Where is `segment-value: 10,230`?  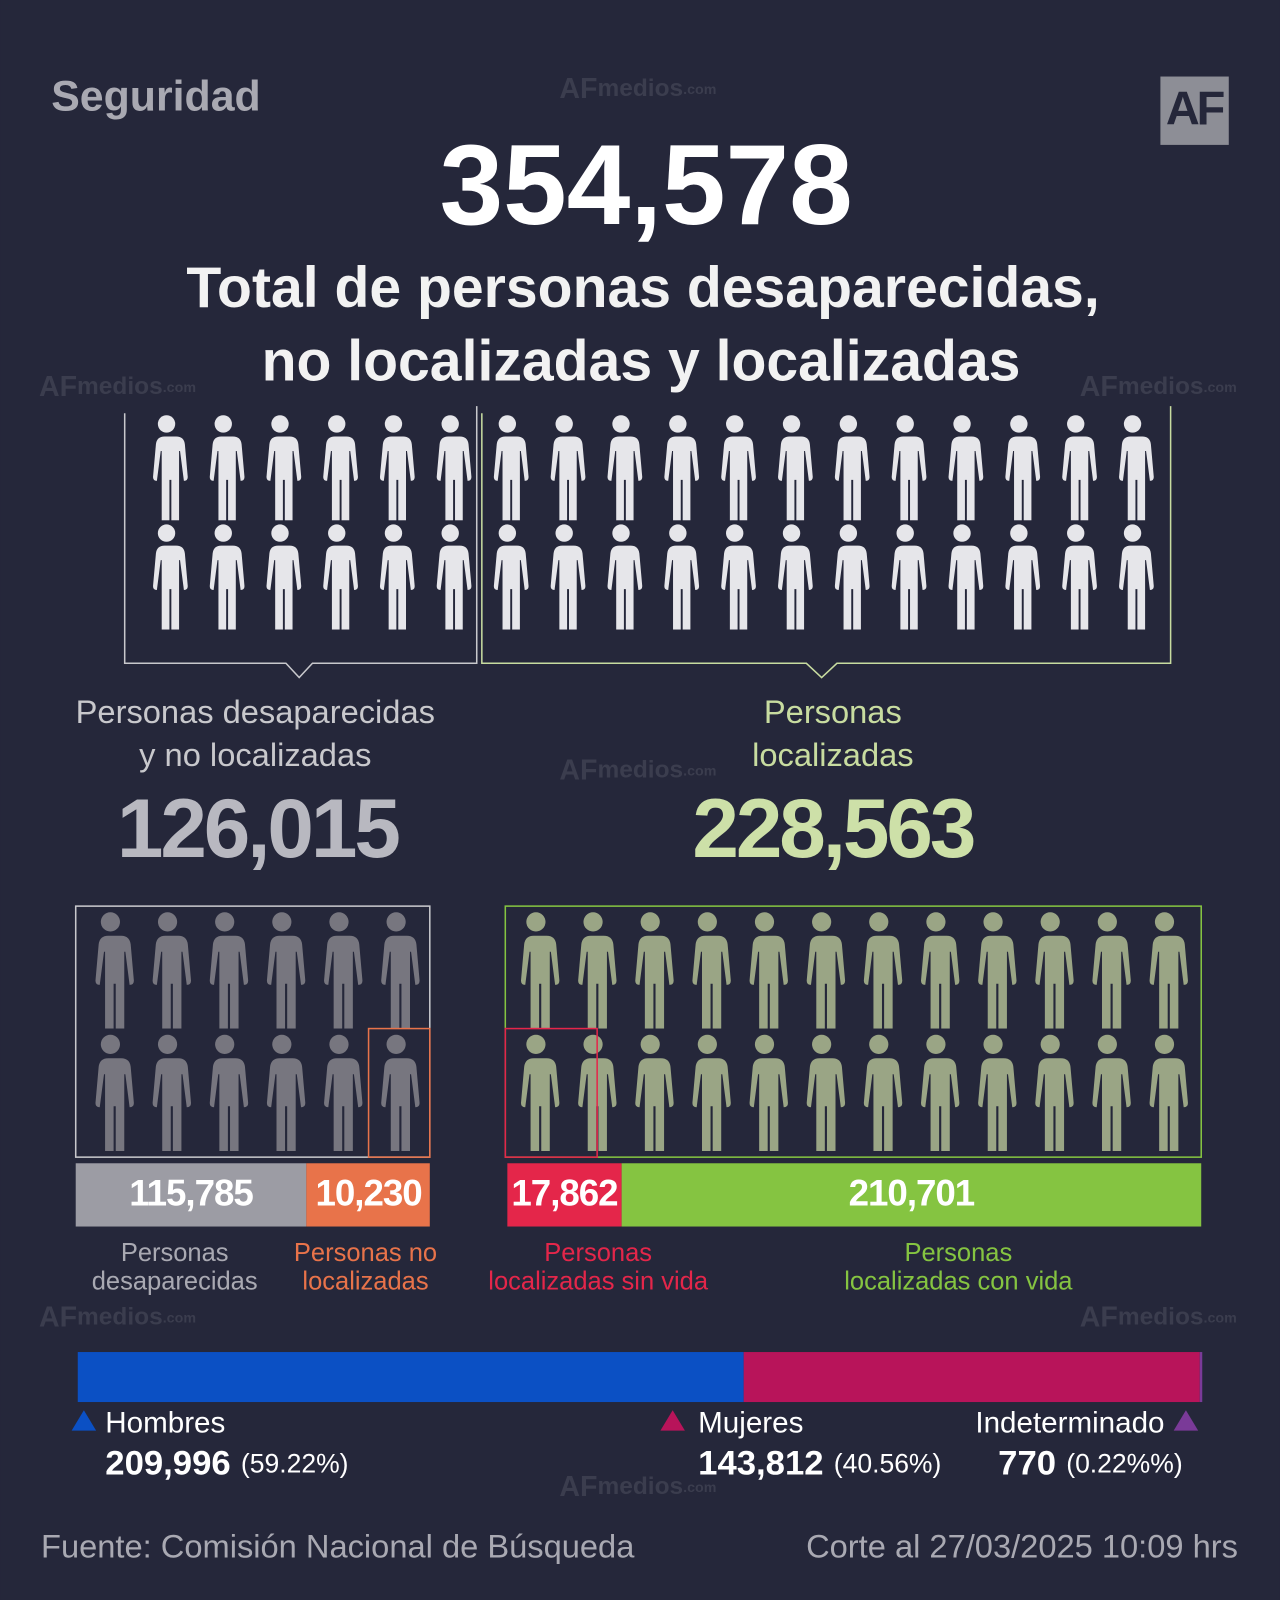 segment-value: 10,230 is located at coordinates (368, 1193).